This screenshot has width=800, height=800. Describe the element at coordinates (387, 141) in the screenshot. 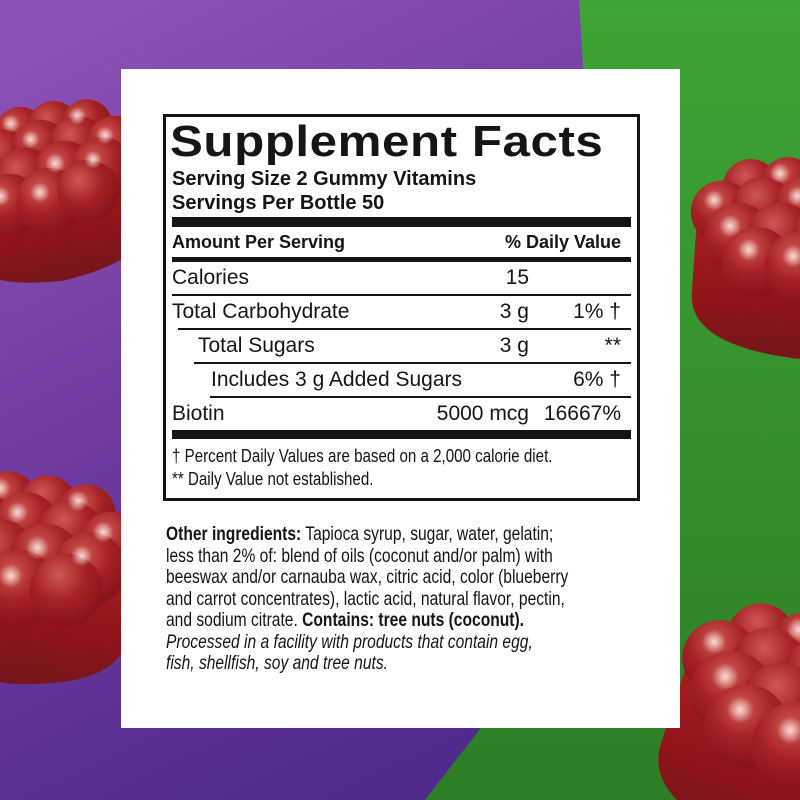

I see `panel-title: Supplement Facts` at that location.